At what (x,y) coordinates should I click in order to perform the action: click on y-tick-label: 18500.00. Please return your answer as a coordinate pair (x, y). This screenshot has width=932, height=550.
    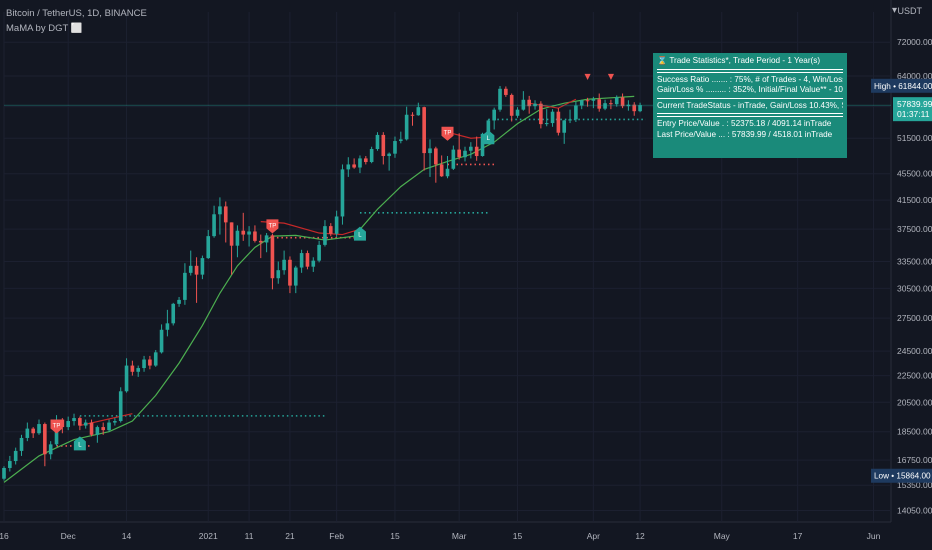
    Looking at the image, I should click on (914, 432).